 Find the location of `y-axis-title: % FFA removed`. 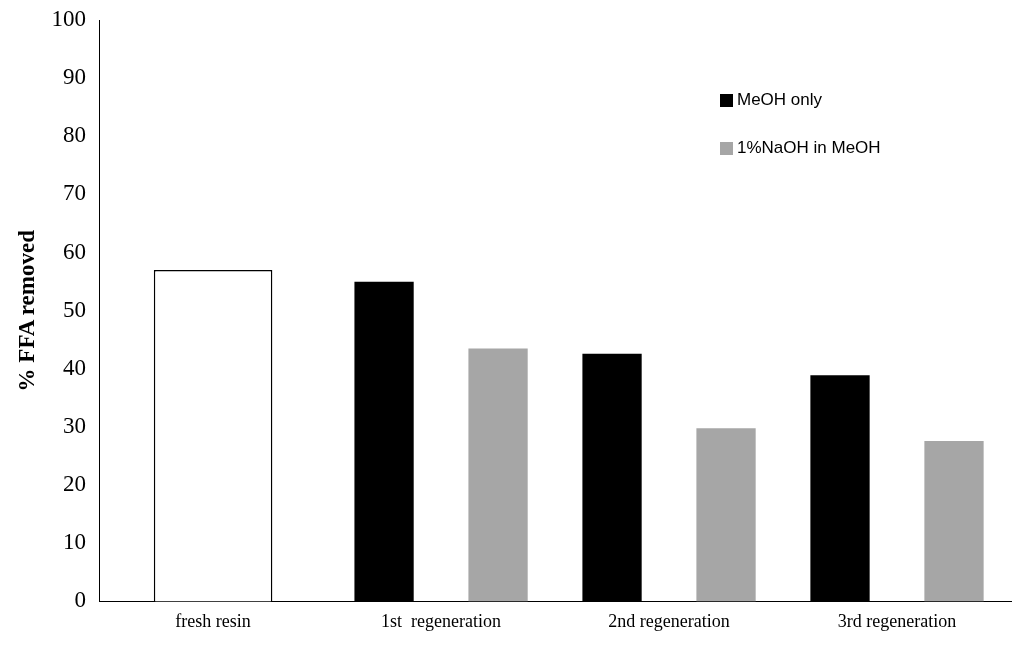

y-axis-title: % FFA removed is located at coordinates (26, 310).